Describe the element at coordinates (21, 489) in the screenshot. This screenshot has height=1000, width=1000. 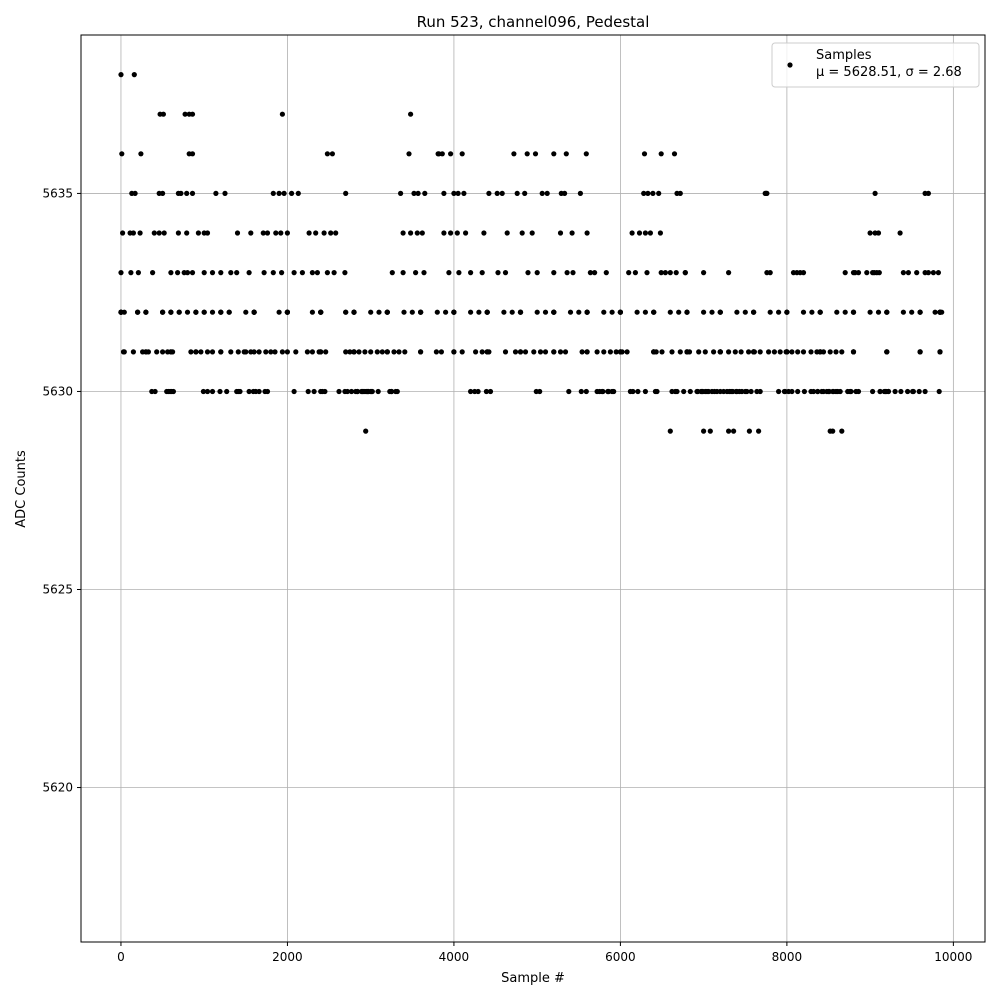
I see `y-axis-label: ADC Counts` at that location.